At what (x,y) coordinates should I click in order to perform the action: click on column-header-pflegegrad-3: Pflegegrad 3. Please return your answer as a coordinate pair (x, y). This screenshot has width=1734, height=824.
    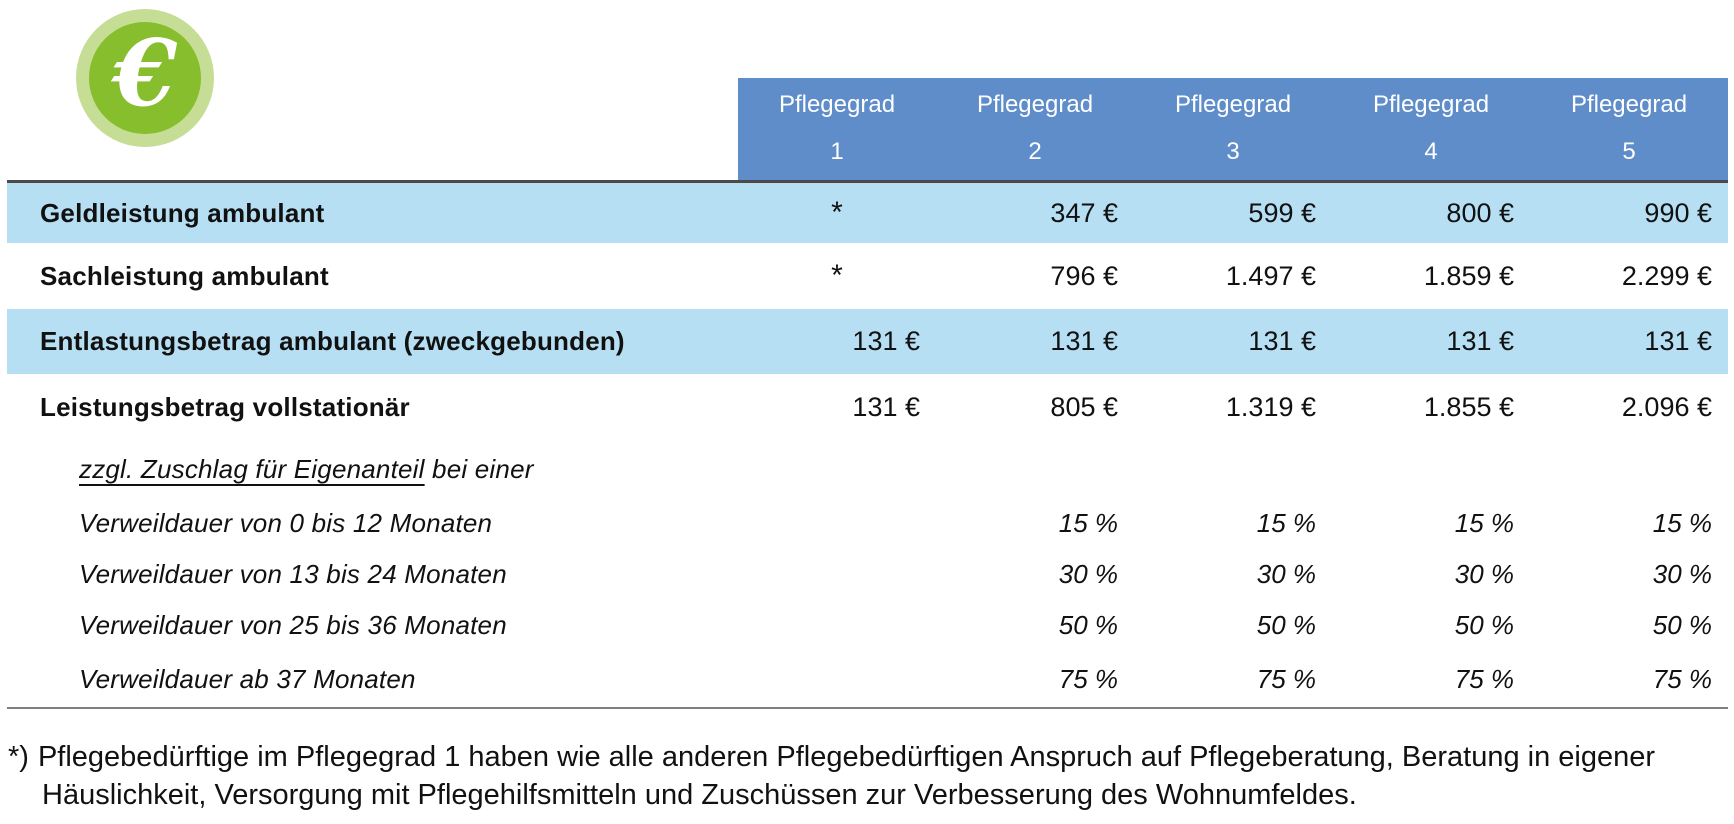
    Looking at the image, I should click on (1233, 129).